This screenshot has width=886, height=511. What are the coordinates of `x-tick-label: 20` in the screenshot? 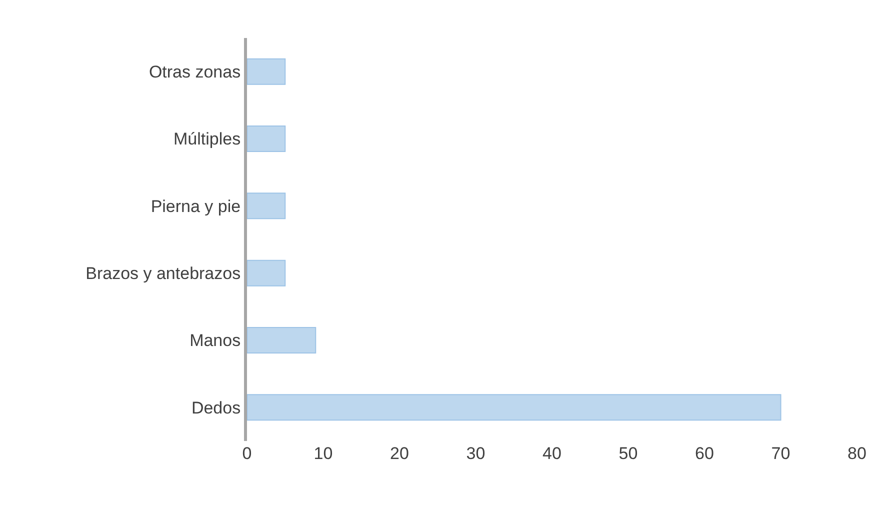 It's located at (399, 453).